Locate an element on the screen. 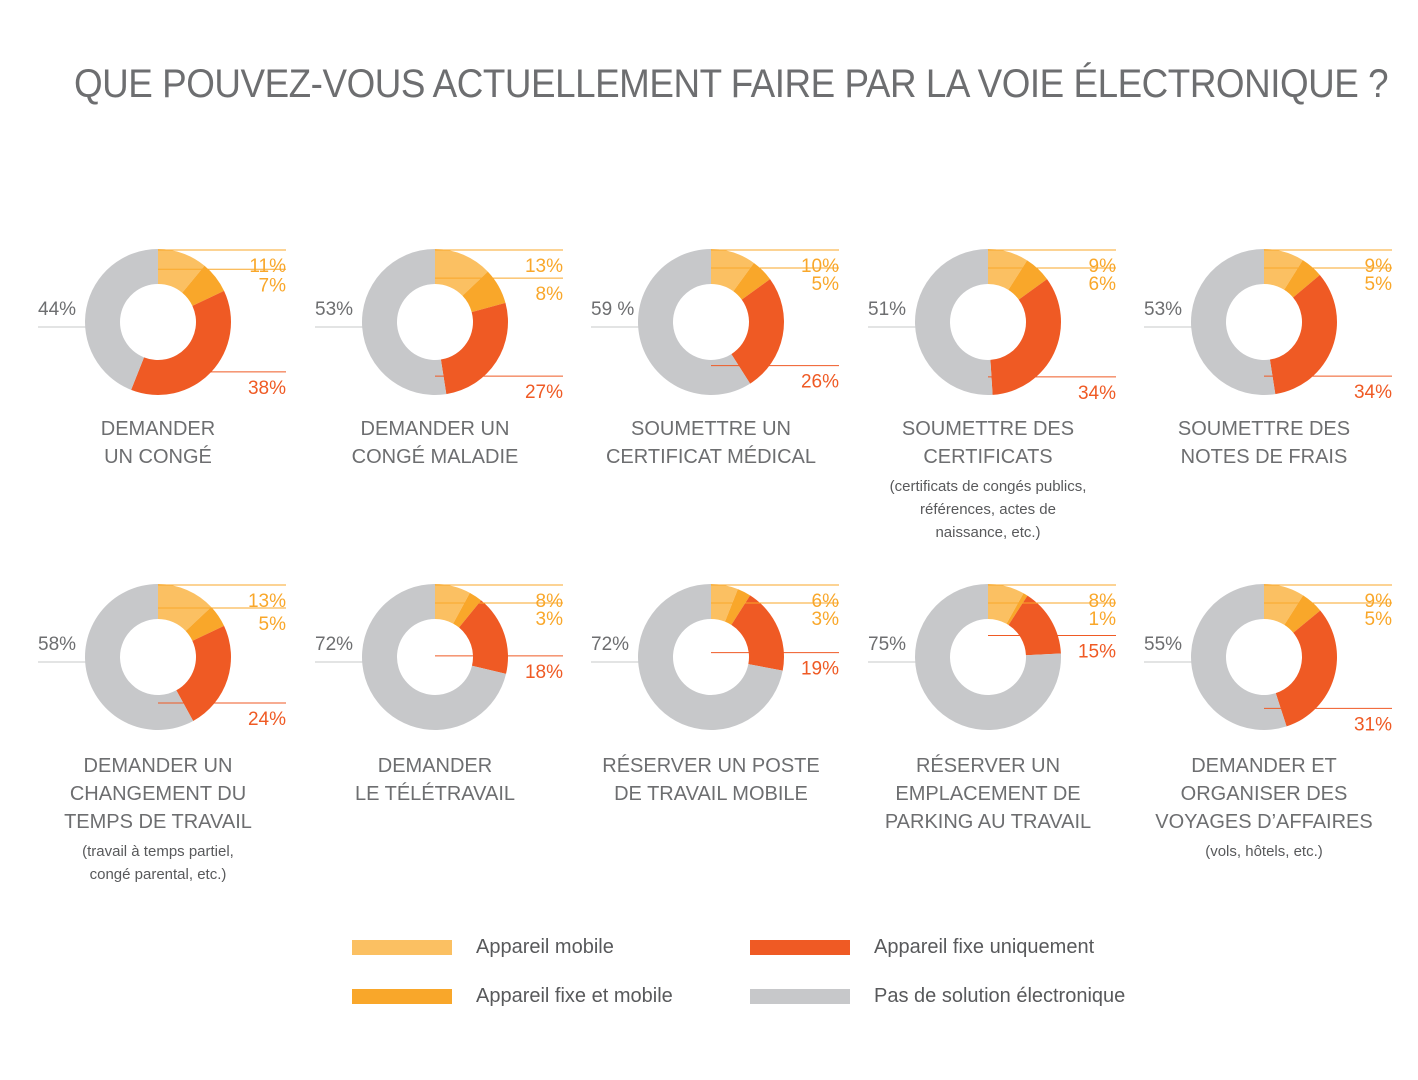  donut-chart: 9%5% 34% 53% is located at coordinates (1268, 325).